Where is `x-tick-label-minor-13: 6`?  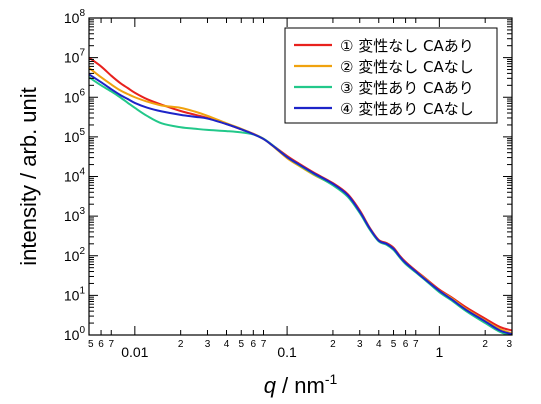 x-tick-label-minor-13: 6 is located at coordinates (406, 344).